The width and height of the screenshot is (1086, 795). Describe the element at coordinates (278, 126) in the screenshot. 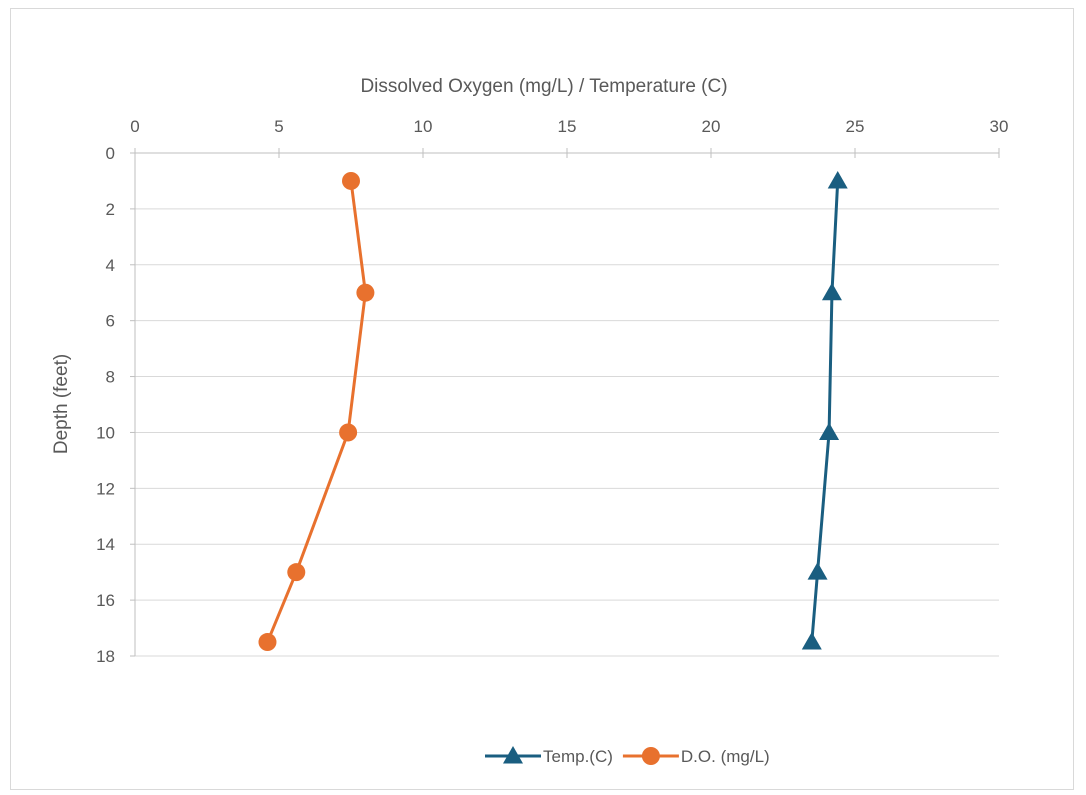

I see `x-tick-label: 5` at that location.